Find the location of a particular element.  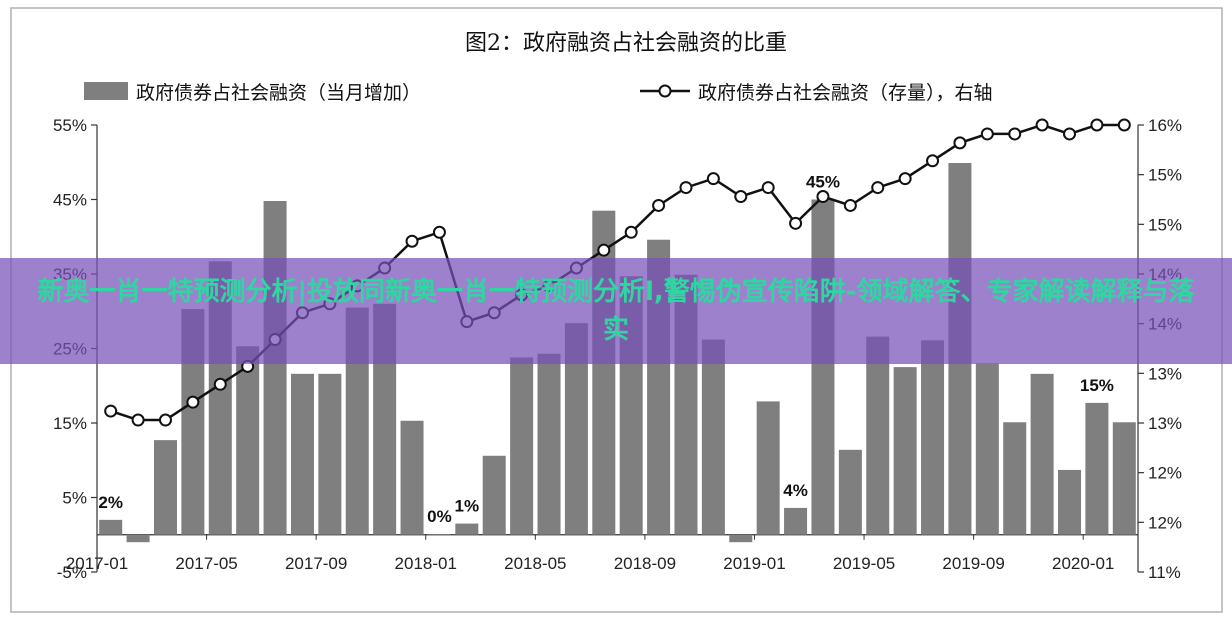

y2-tick-label: 11% is located at coordinates (1164, 572).